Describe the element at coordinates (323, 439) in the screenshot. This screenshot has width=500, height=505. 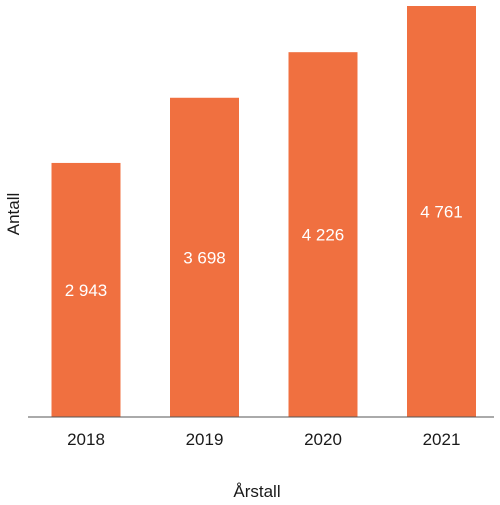
I see `x-tick-label-2020: 2020` at that location.